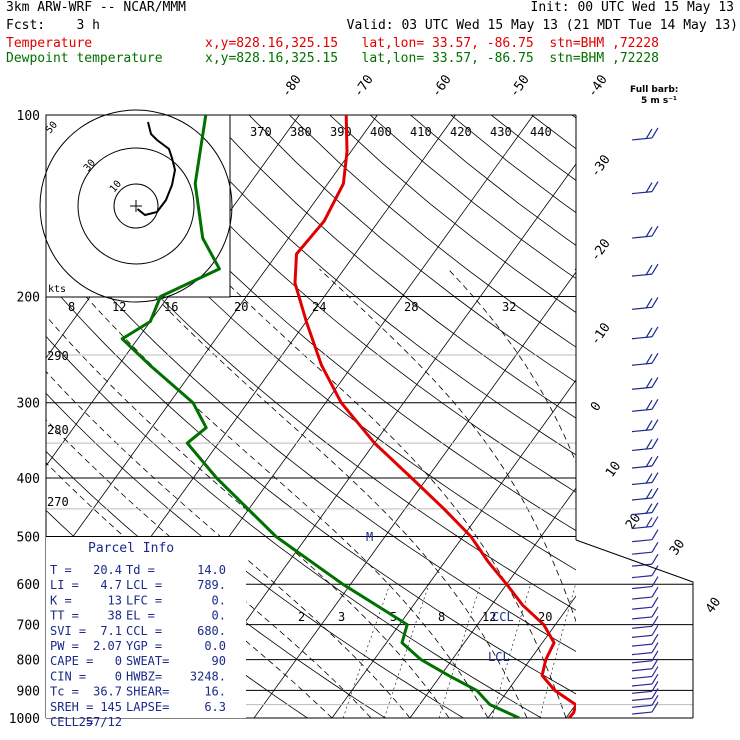  What do you see at coordinates (659, 101) in the screenshot?
I see `wind-legend-line2: 5 m s⁻¹` at bounding box center [659, 101].